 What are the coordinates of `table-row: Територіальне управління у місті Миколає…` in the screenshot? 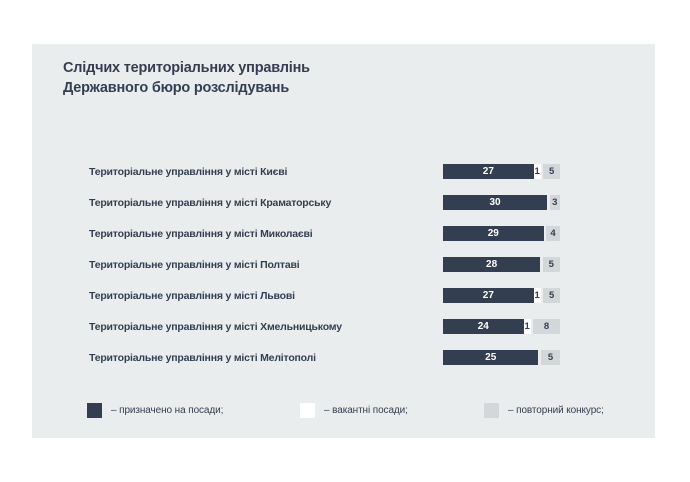 It's located at (324, 233).